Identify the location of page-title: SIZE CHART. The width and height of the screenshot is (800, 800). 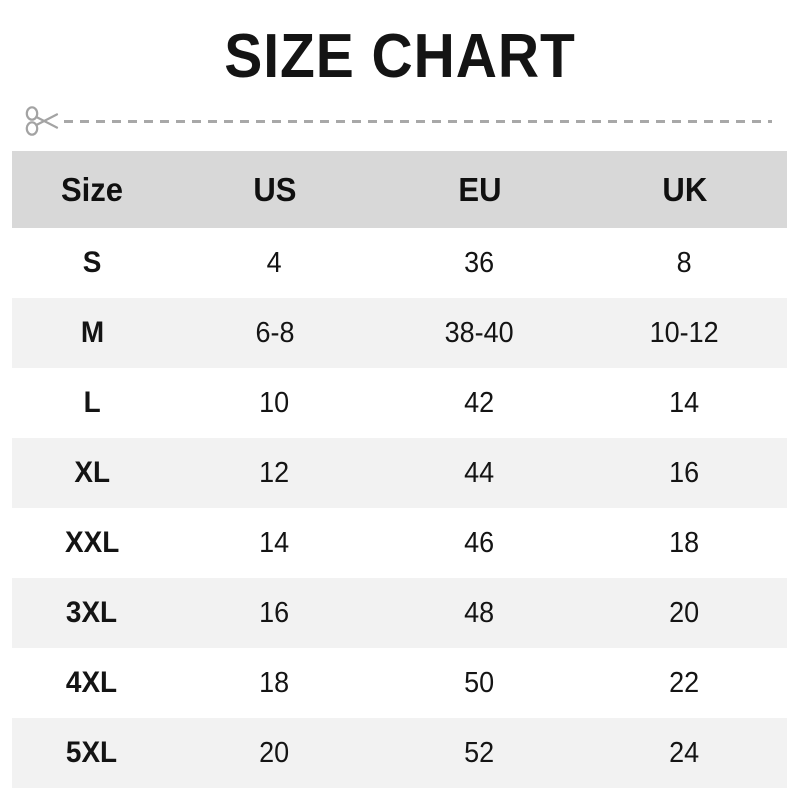
(400, 56).